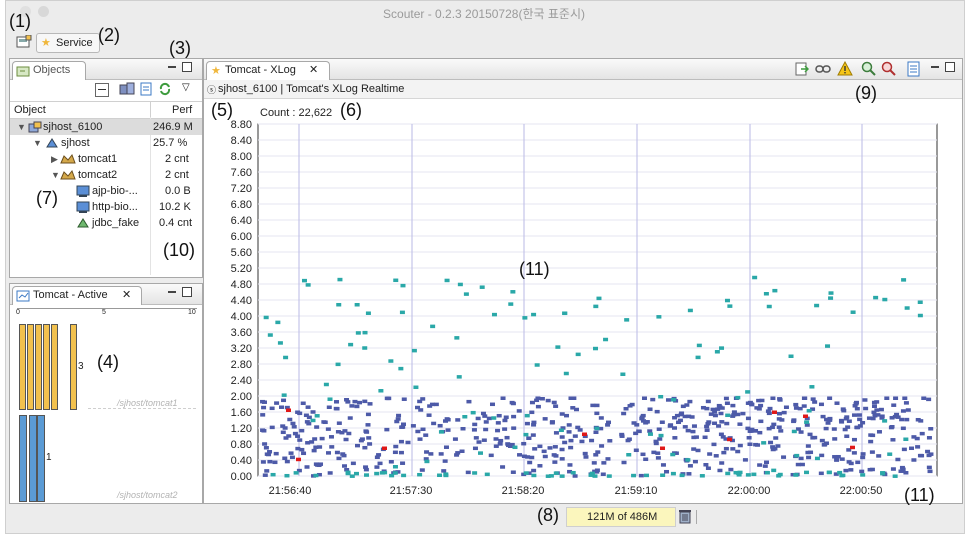 Image resolution: width=967 pixels, height=542 pixels. I want to click on collapse-all-icon, so click(102, 90).